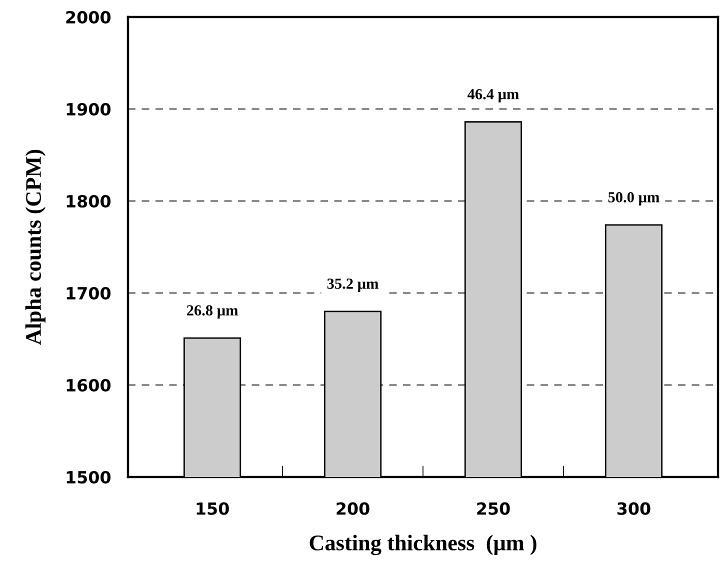 The height and width of the screenshot is (567, 720). What do you see at coordinates (88, 477) in the screenshot?
I see `y-tick-label: 1500` at bounding box center [88, 477].